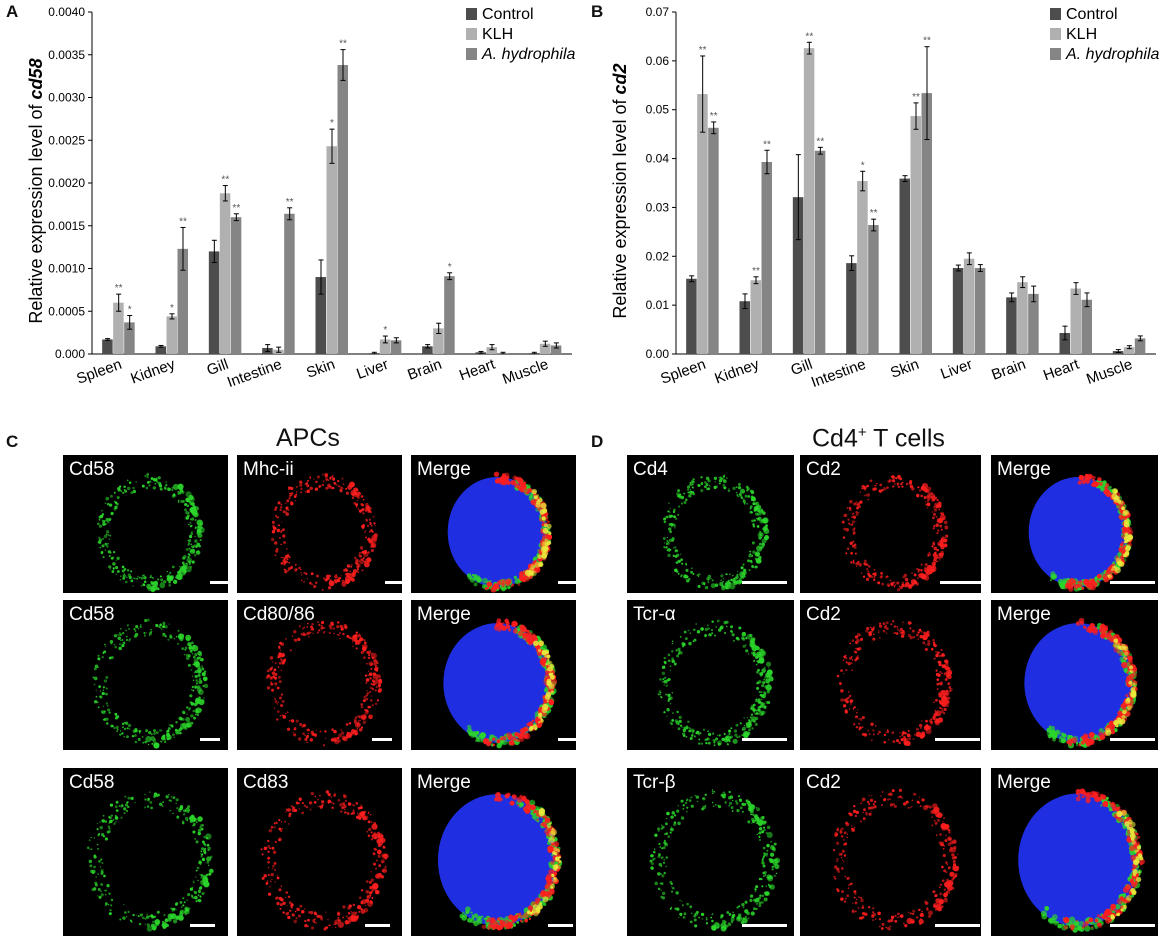  What do you see at coordinates (654, 615) in the screenshot?
I see `micrograph-label: Tcr-α` at bounding box center [654, 615].